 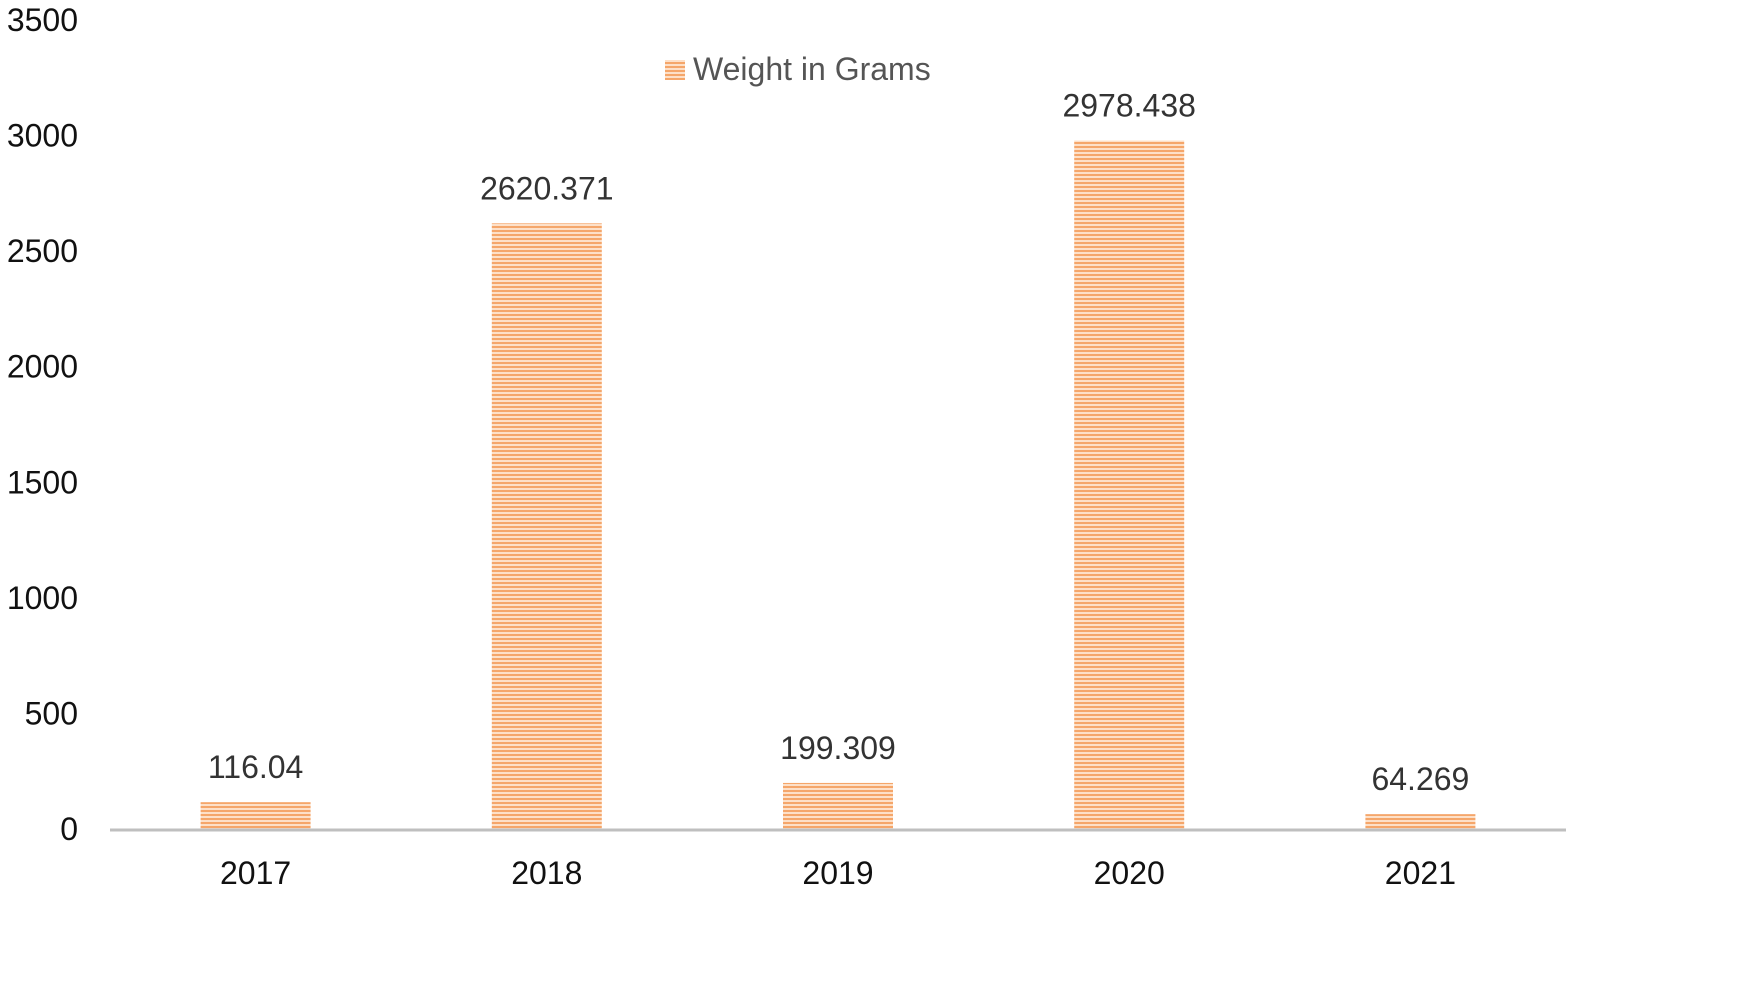 What do you see at coordinates (1128, 106) in the screenshot?
I see `data-label-2020: 2978.438` at bounding box center [1128, 106].